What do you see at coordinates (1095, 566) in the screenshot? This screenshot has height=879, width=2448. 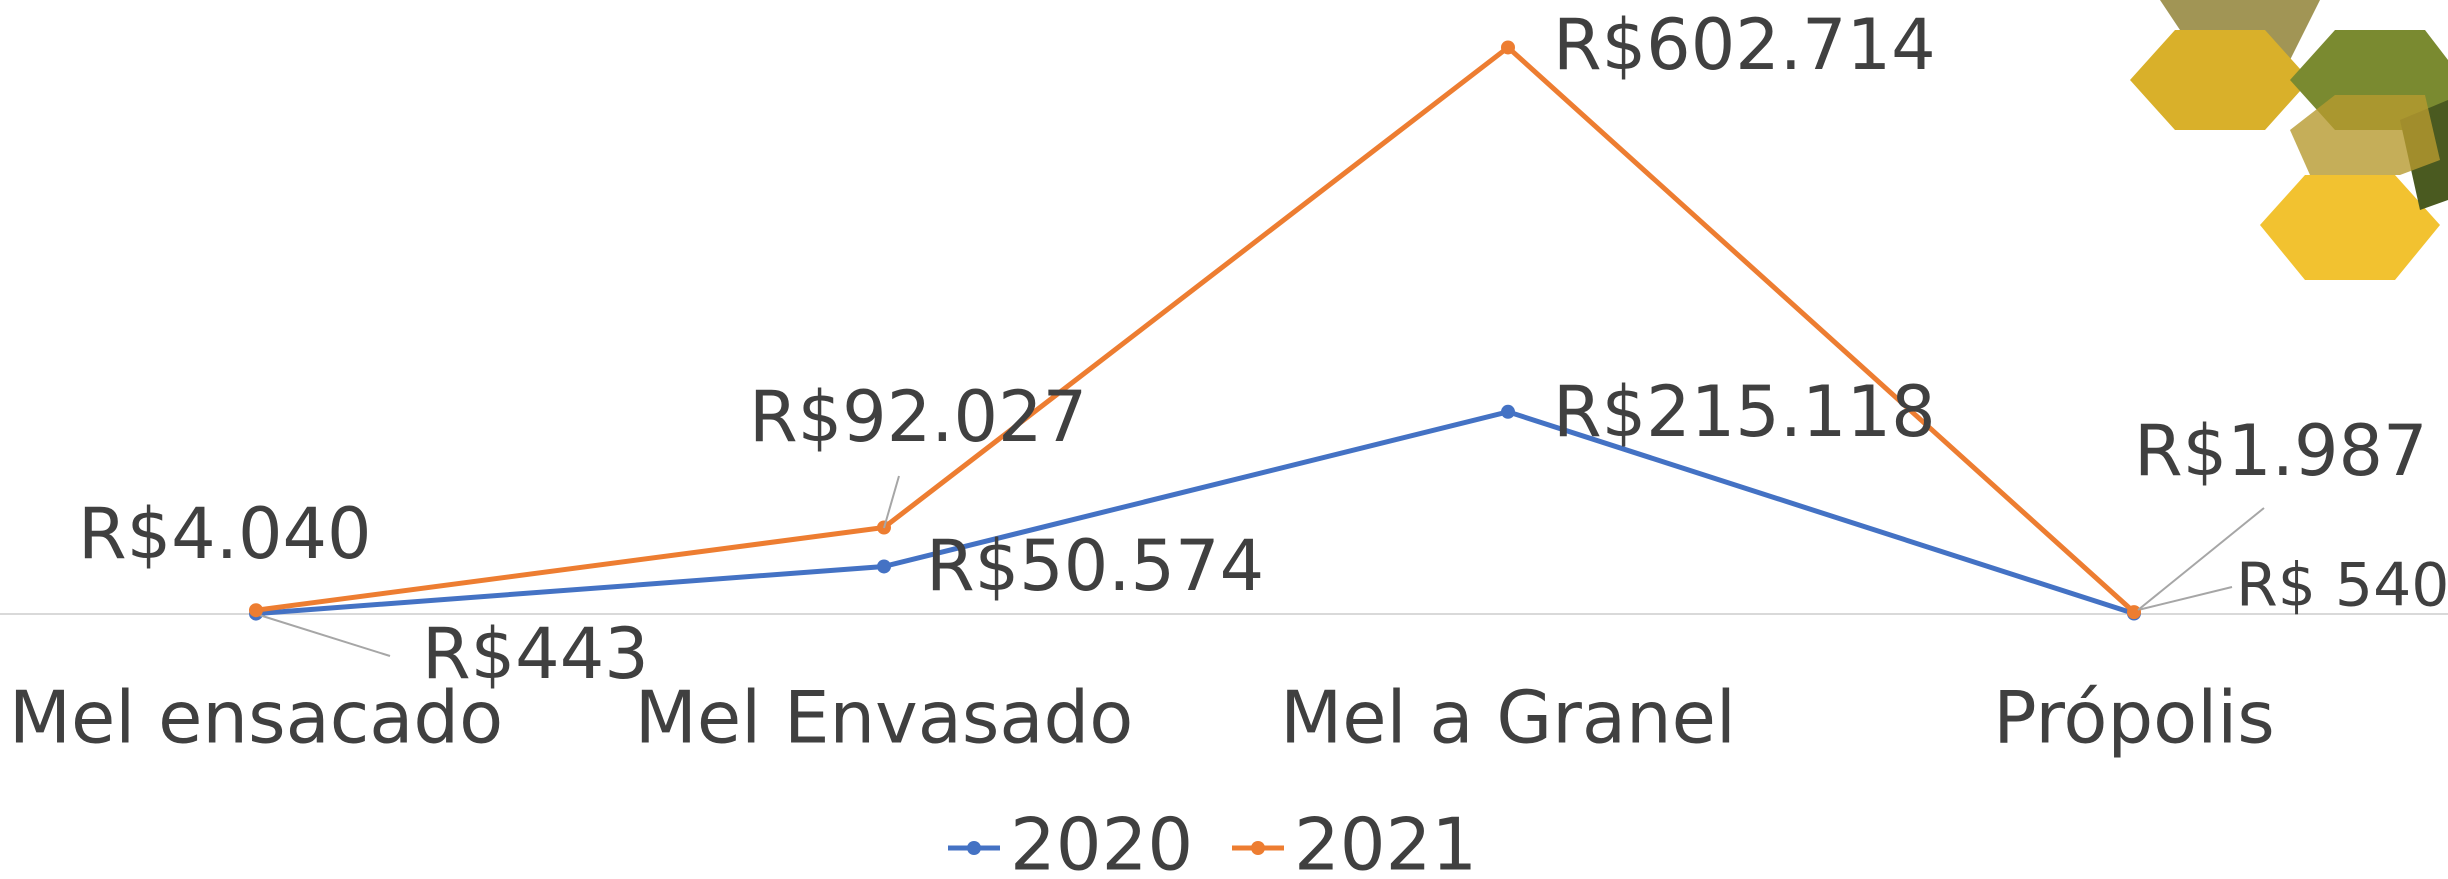 I see `data-label: R$50.574` at bounding box center [1095, 566].